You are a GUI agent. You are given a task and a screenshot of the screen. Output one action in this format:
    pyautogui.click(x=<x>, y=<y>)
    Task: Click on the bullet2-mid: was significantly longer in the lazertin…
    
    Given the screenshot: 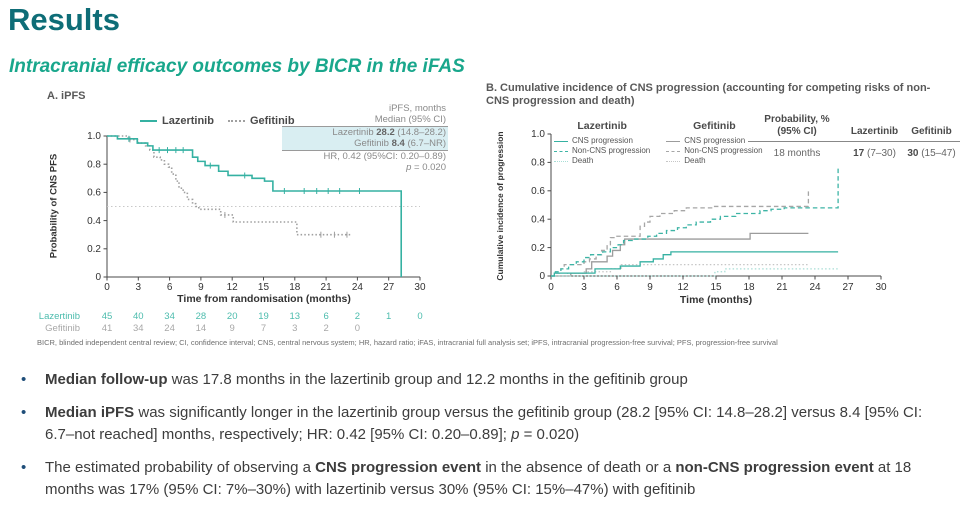 What is the action you would take?
    pyautogui.click(x=484, y=423)
    